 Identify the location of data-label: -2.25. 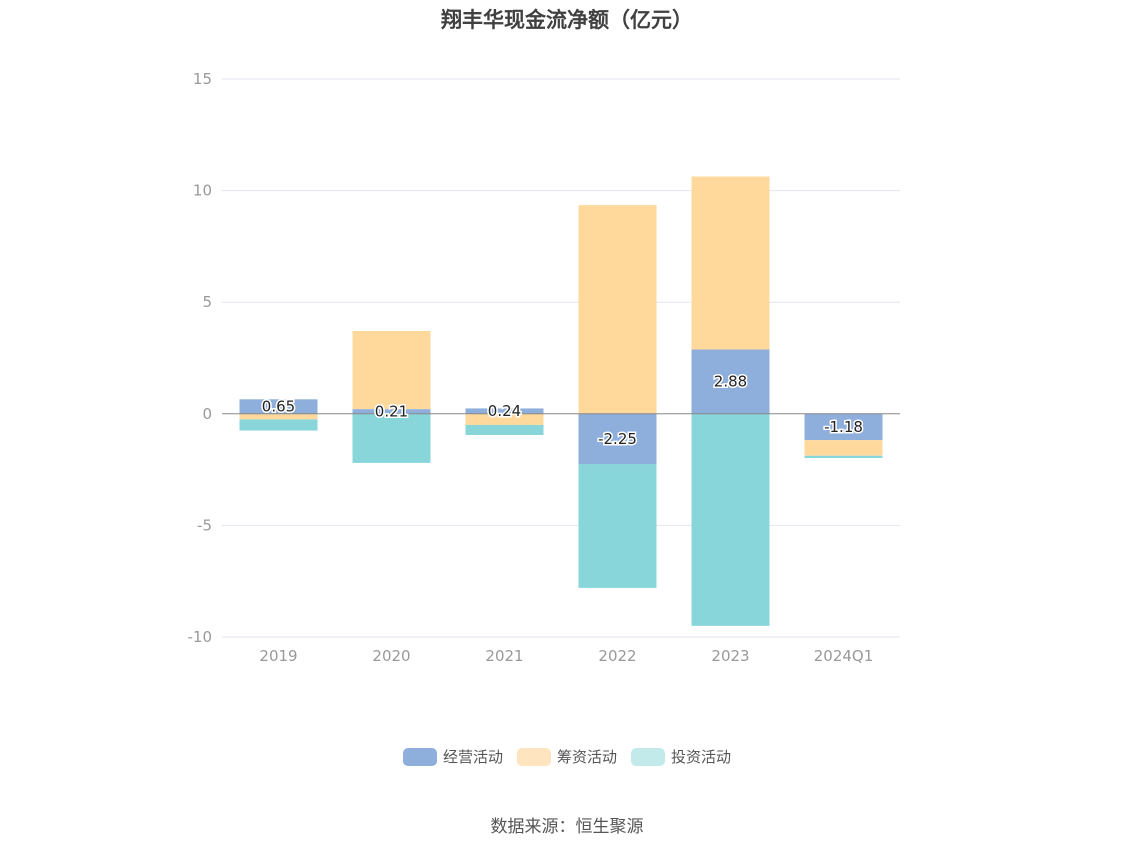
(617, 439).